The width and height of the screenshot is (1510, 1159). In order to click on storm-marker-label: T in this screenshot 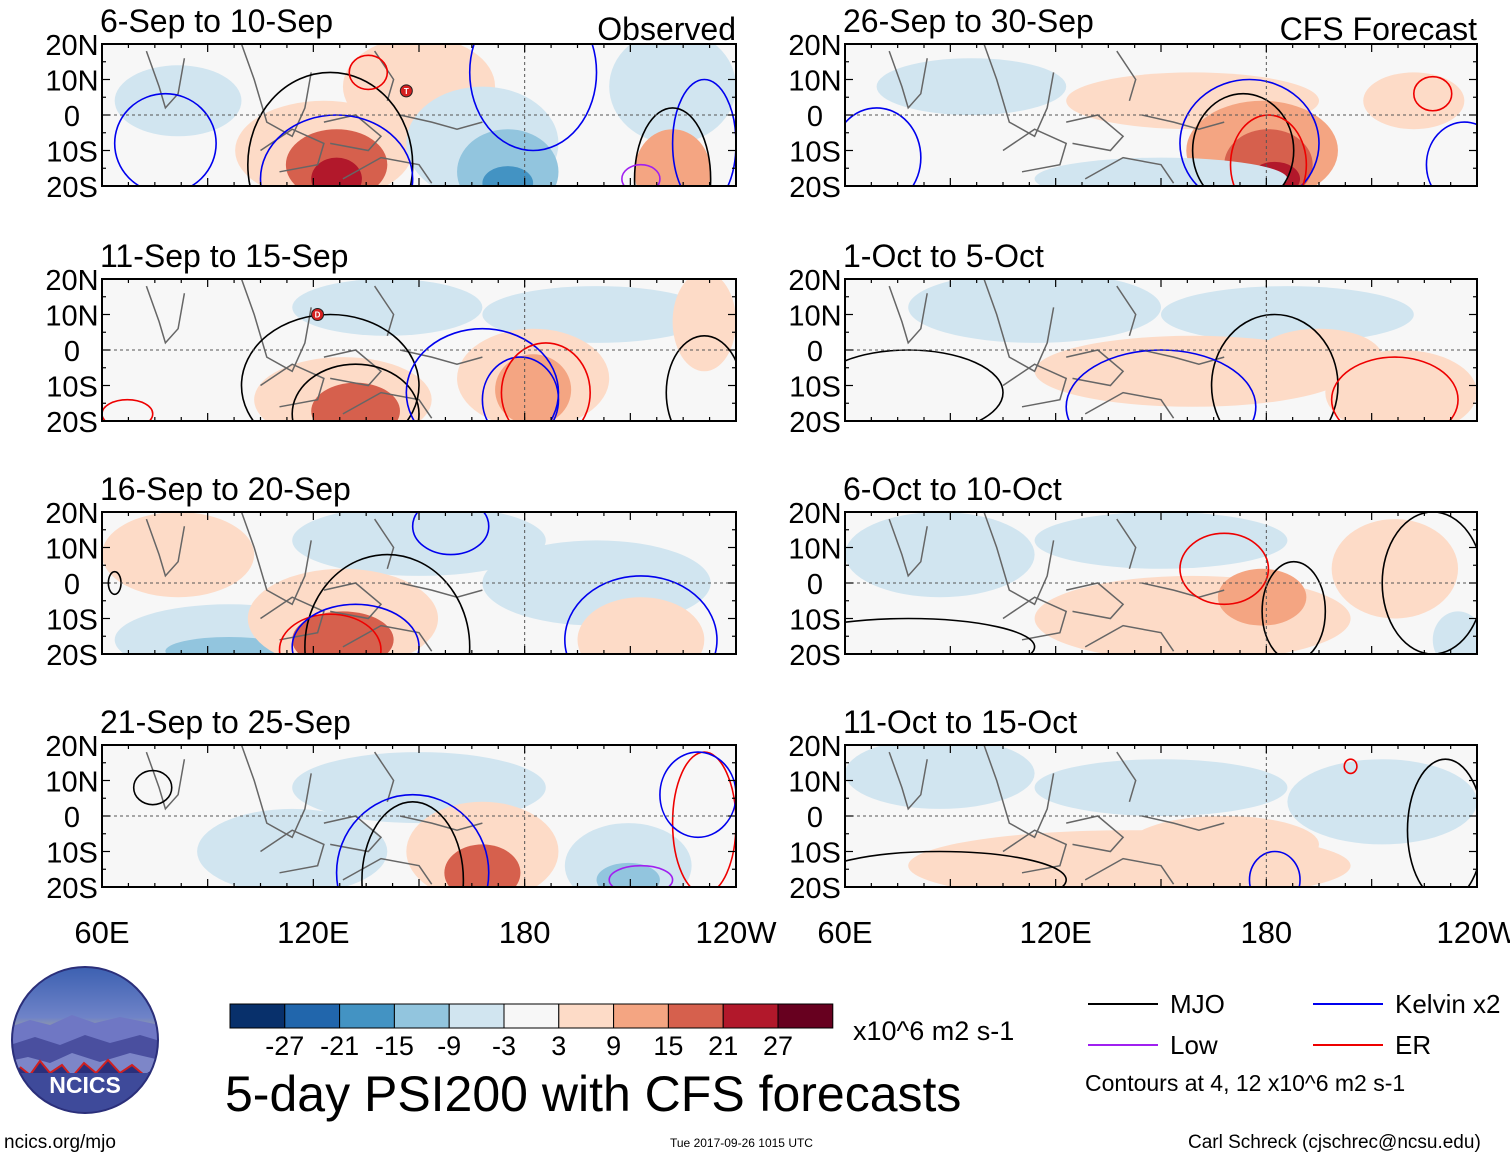, I will do `click(406, 91)`.